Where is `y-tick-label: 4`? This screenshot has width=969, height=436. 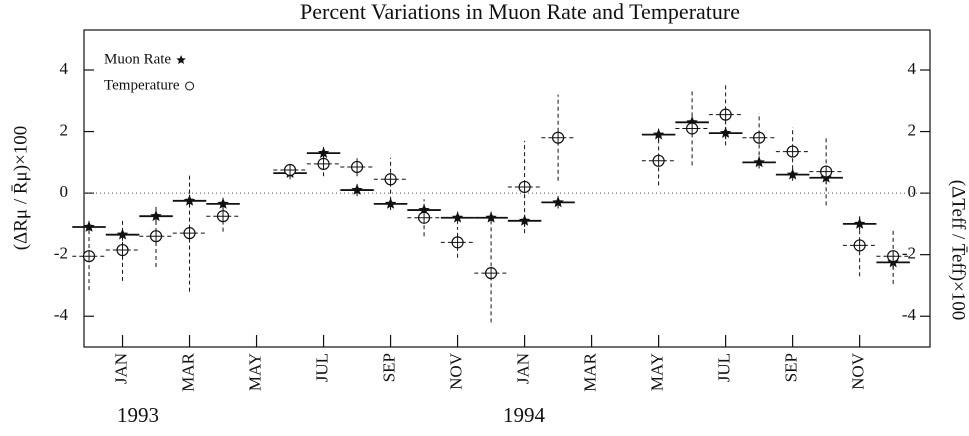
y-tick-label: 4 is located at coordinates (64, 68).